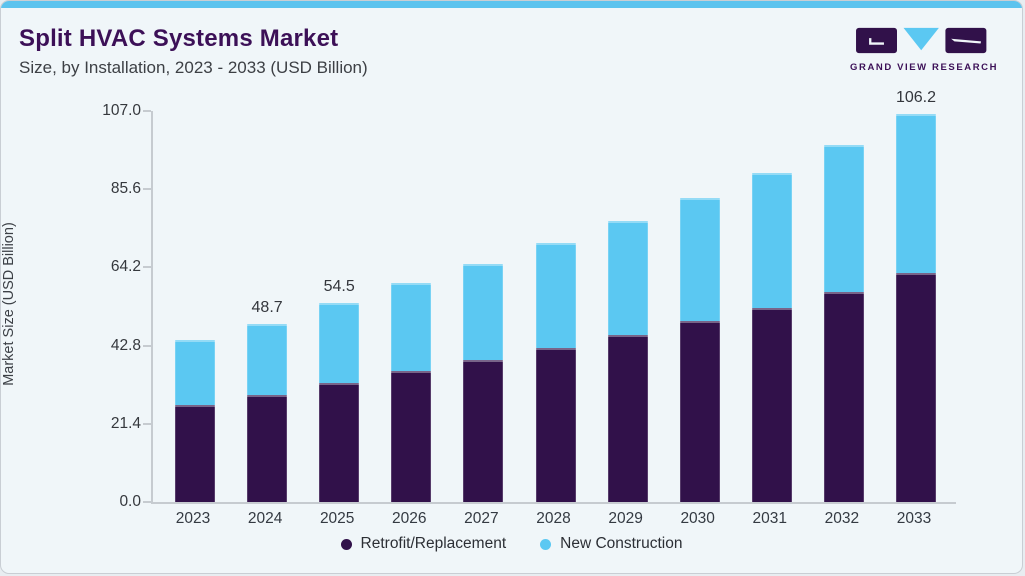 The height and width of the screenshot is (576, 1025). Describe the element at coordinates (125, 189) in the screenshot. I see `y-tick-label: 85.6` at that location.